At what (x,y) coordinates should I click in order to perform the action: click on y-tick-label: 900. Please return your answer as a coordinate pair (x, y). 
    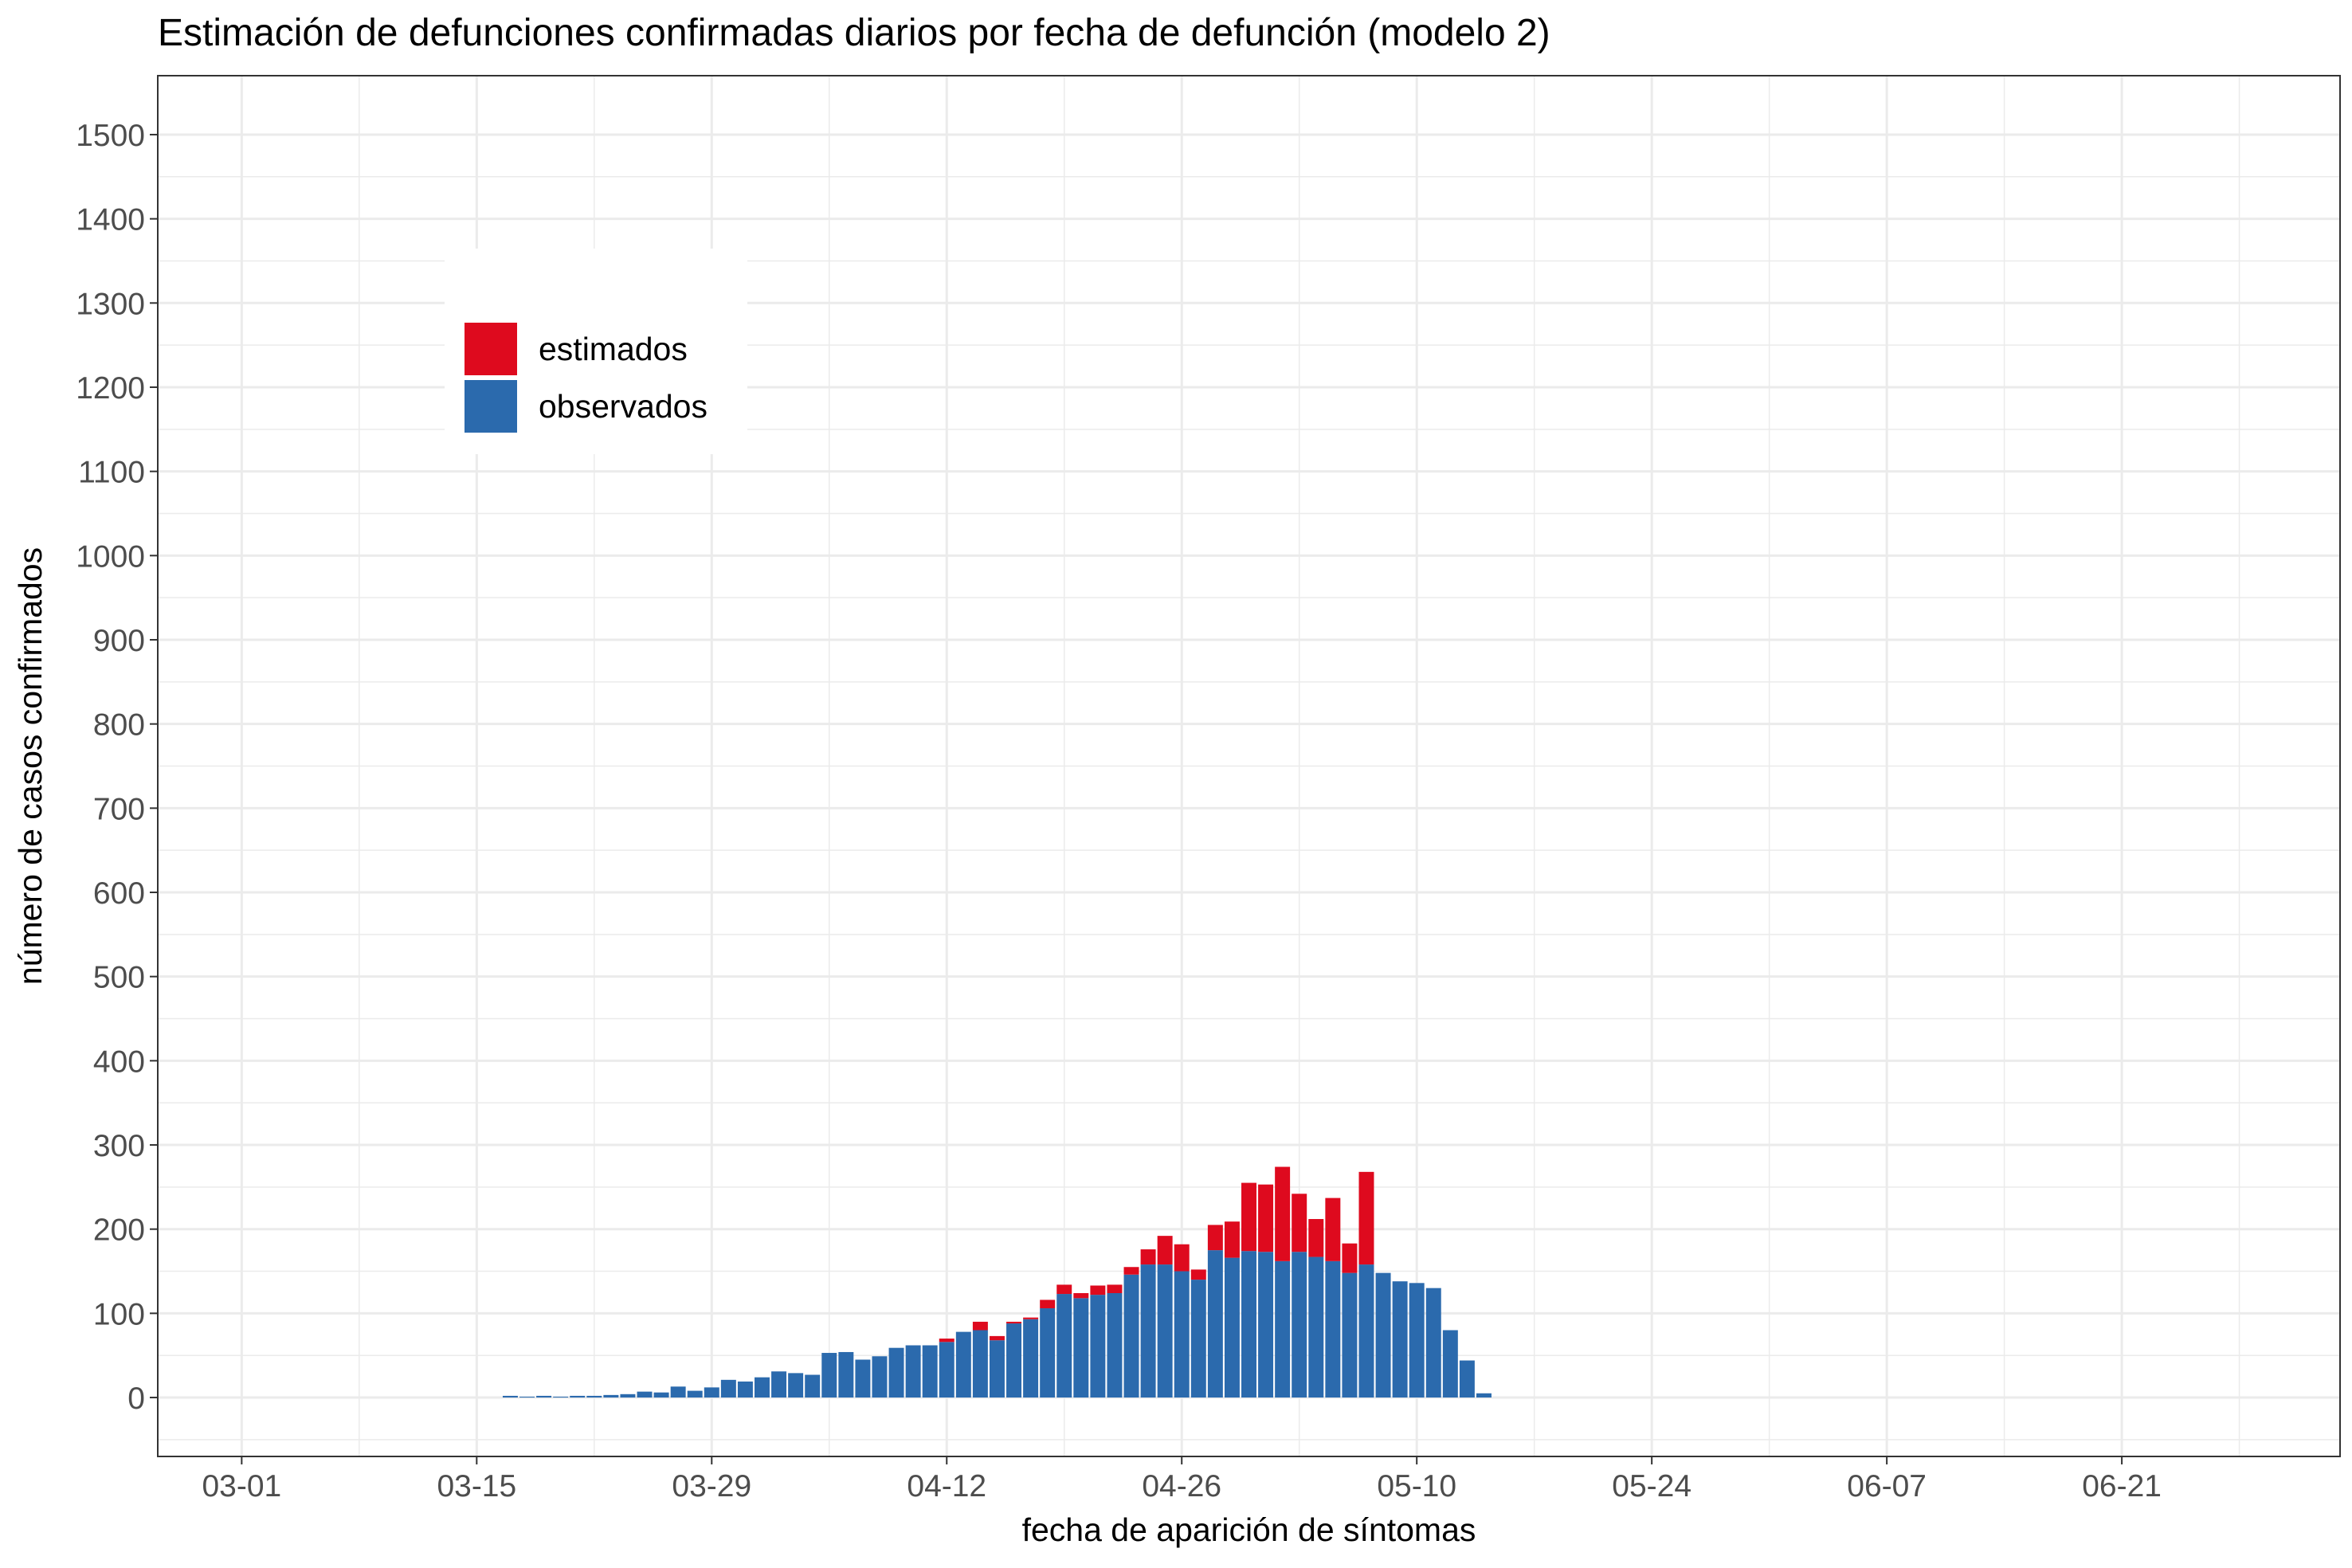
    Looking at the image, I should click on (119, 641).